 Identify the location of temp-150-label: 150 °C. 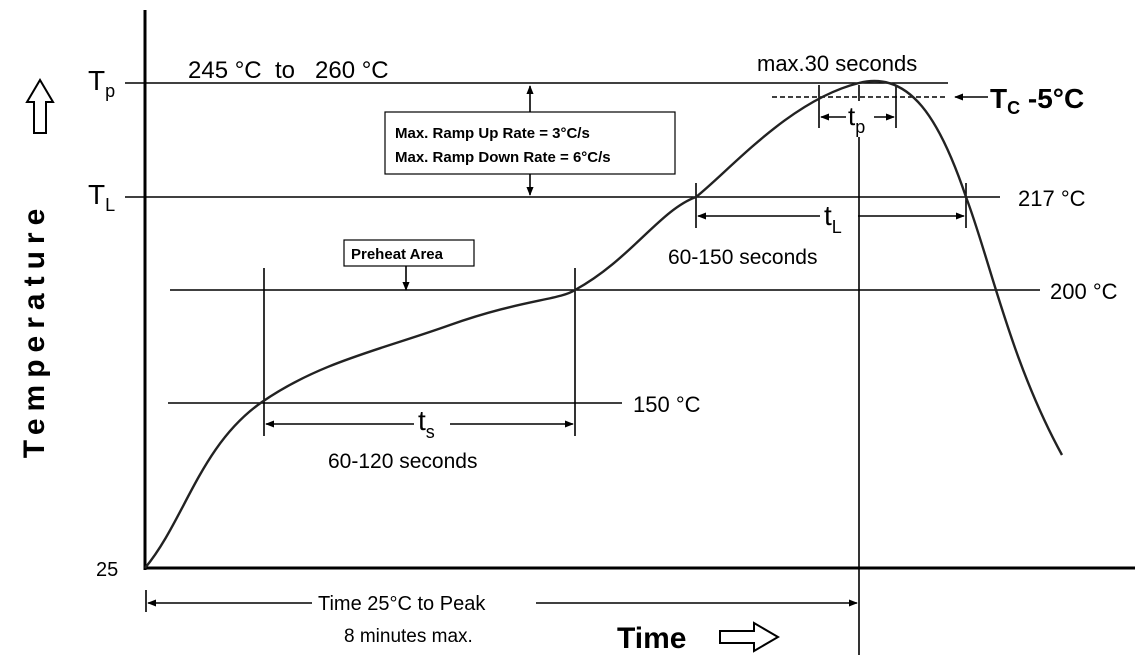
(667, 404).